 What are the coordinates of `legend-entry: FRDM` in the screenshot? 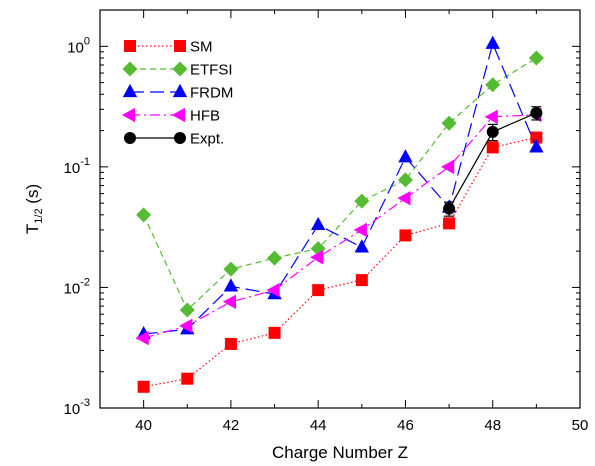 It's located at (177, 92).